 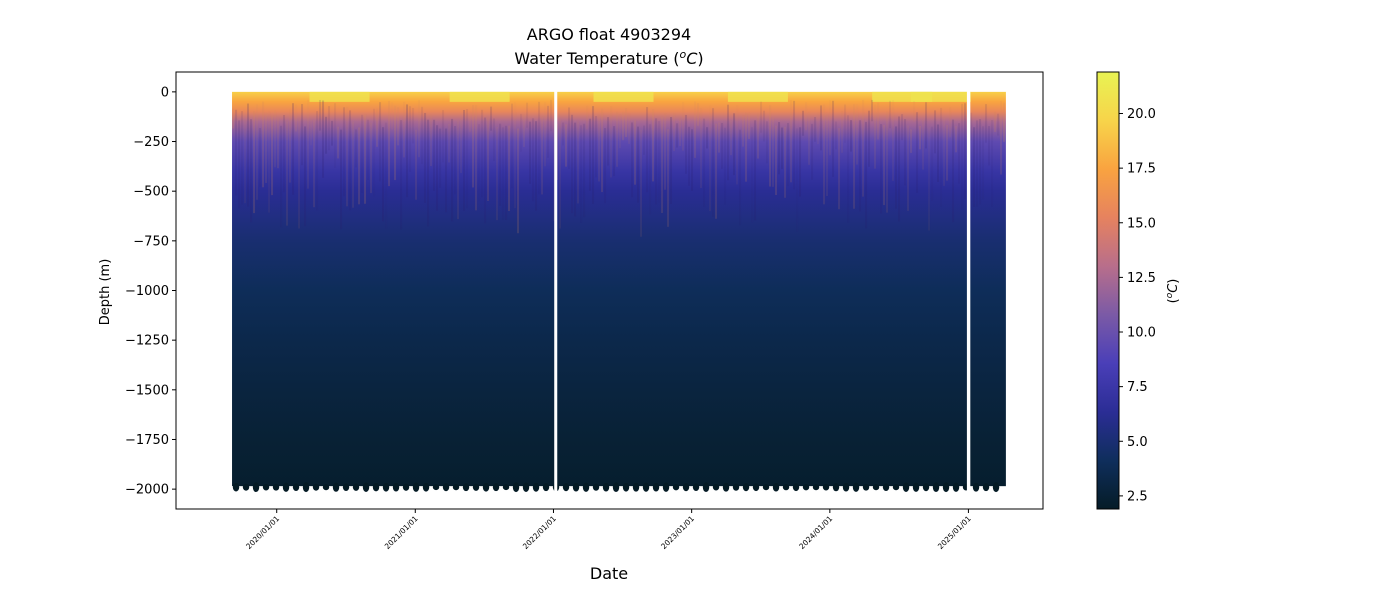 I want to click on colorbar-tick-label: 5.0, so click(x=1137, y=442).